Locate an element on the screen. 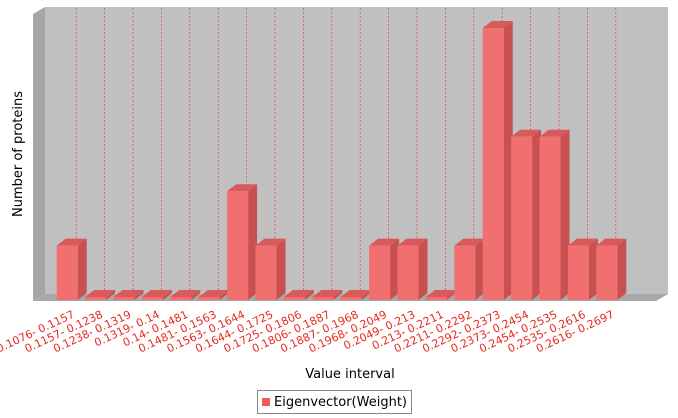 The height and width of the screenshot is (418, 678). x-axis-label: Value interval is located at coordinates (349, 374).